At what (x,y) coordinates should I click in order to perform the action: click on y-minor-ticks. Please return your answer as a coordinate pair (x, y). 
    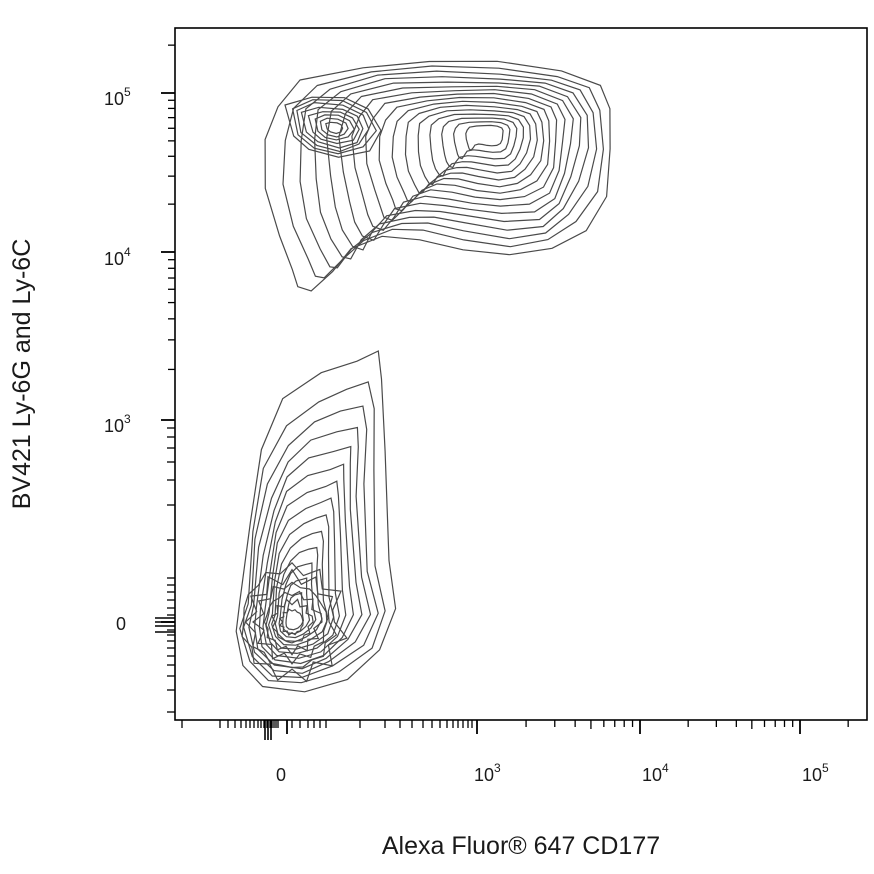
    Looking at the image, I should click on (165, 378).